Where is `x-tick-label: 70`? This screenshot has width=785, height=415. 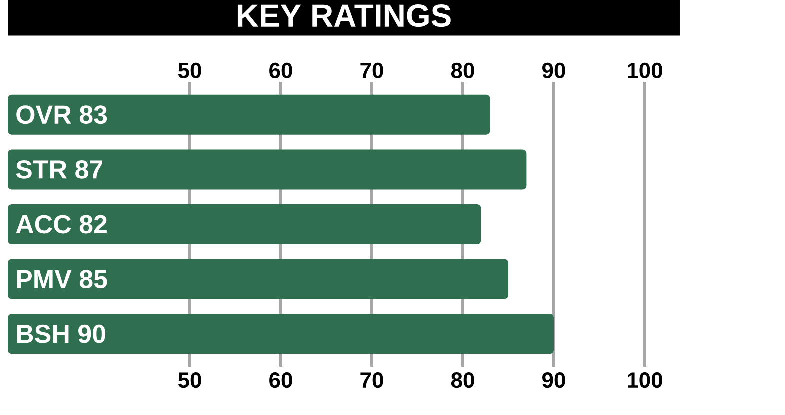 x-tick-label: 70 is located at coordinates (372, 70).